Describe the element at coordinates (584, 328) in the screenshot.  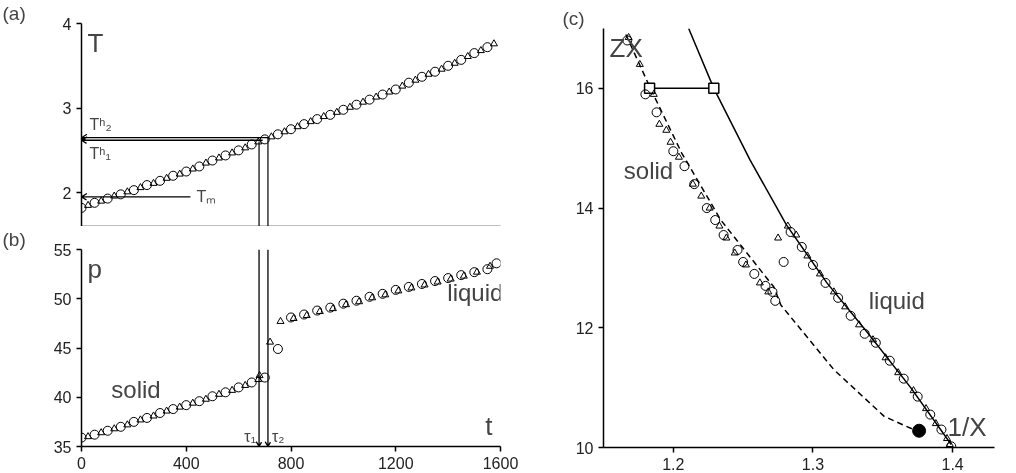
I see `y-tick-label: 12` at that location.